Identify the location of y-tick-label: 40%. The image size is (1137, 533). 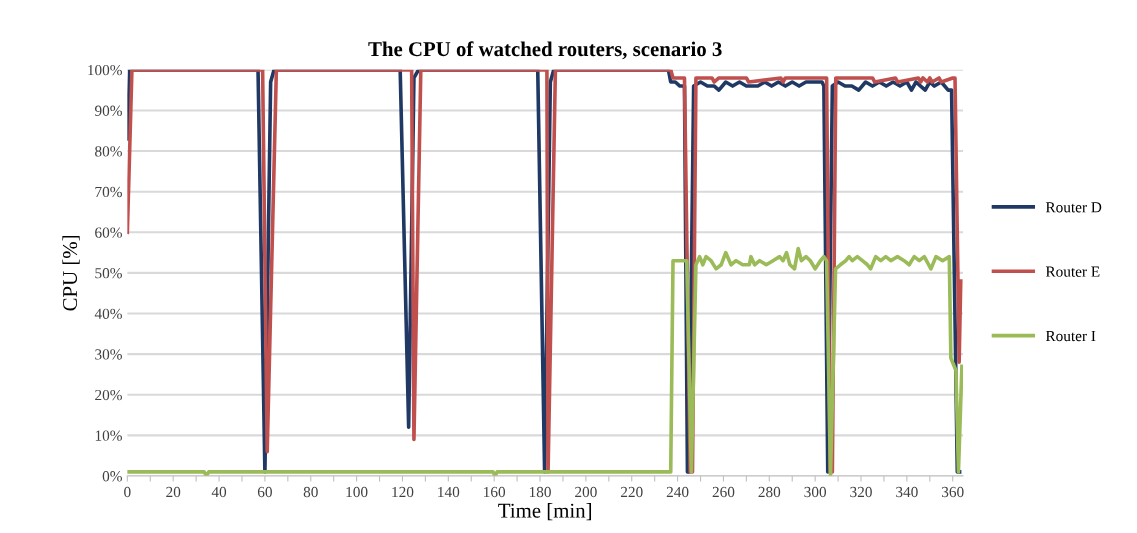
(108, 314).